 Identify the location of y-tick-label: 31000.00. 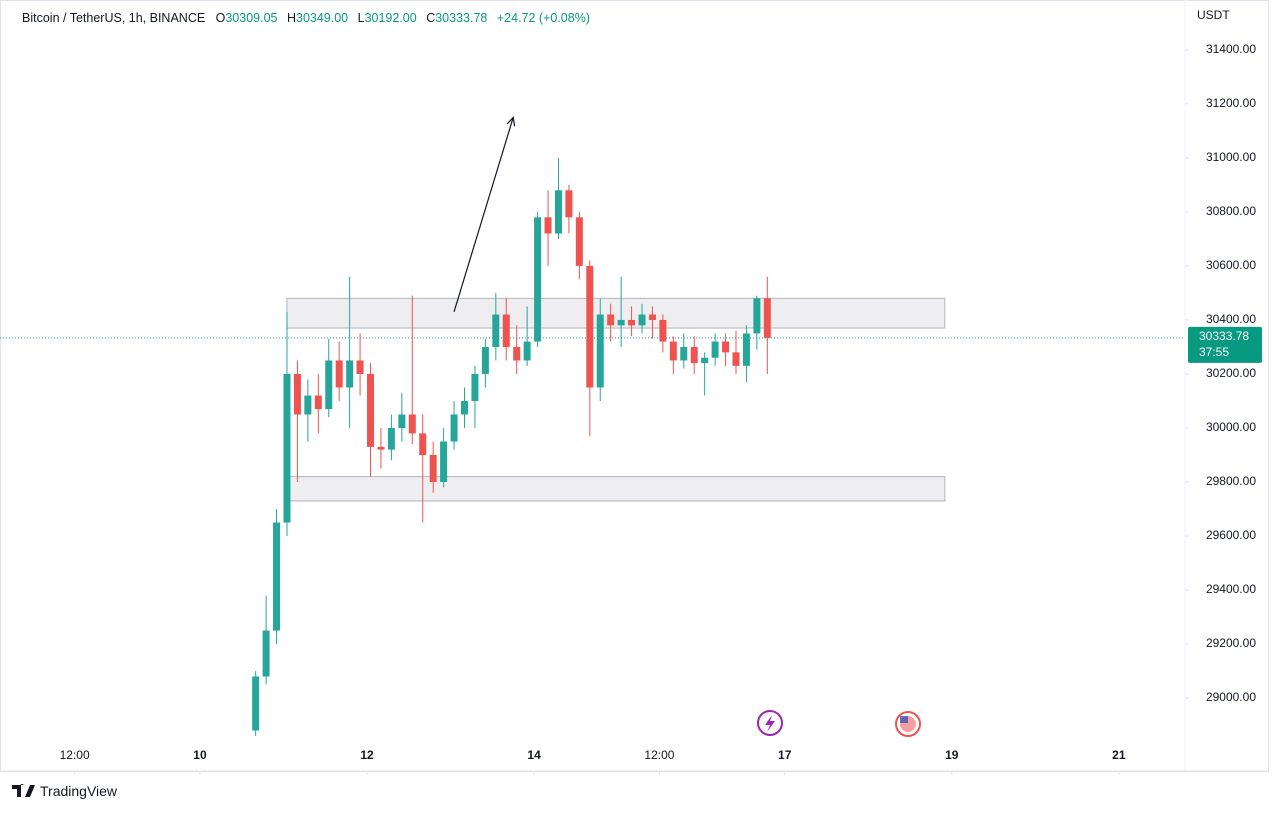
(1231, 157).